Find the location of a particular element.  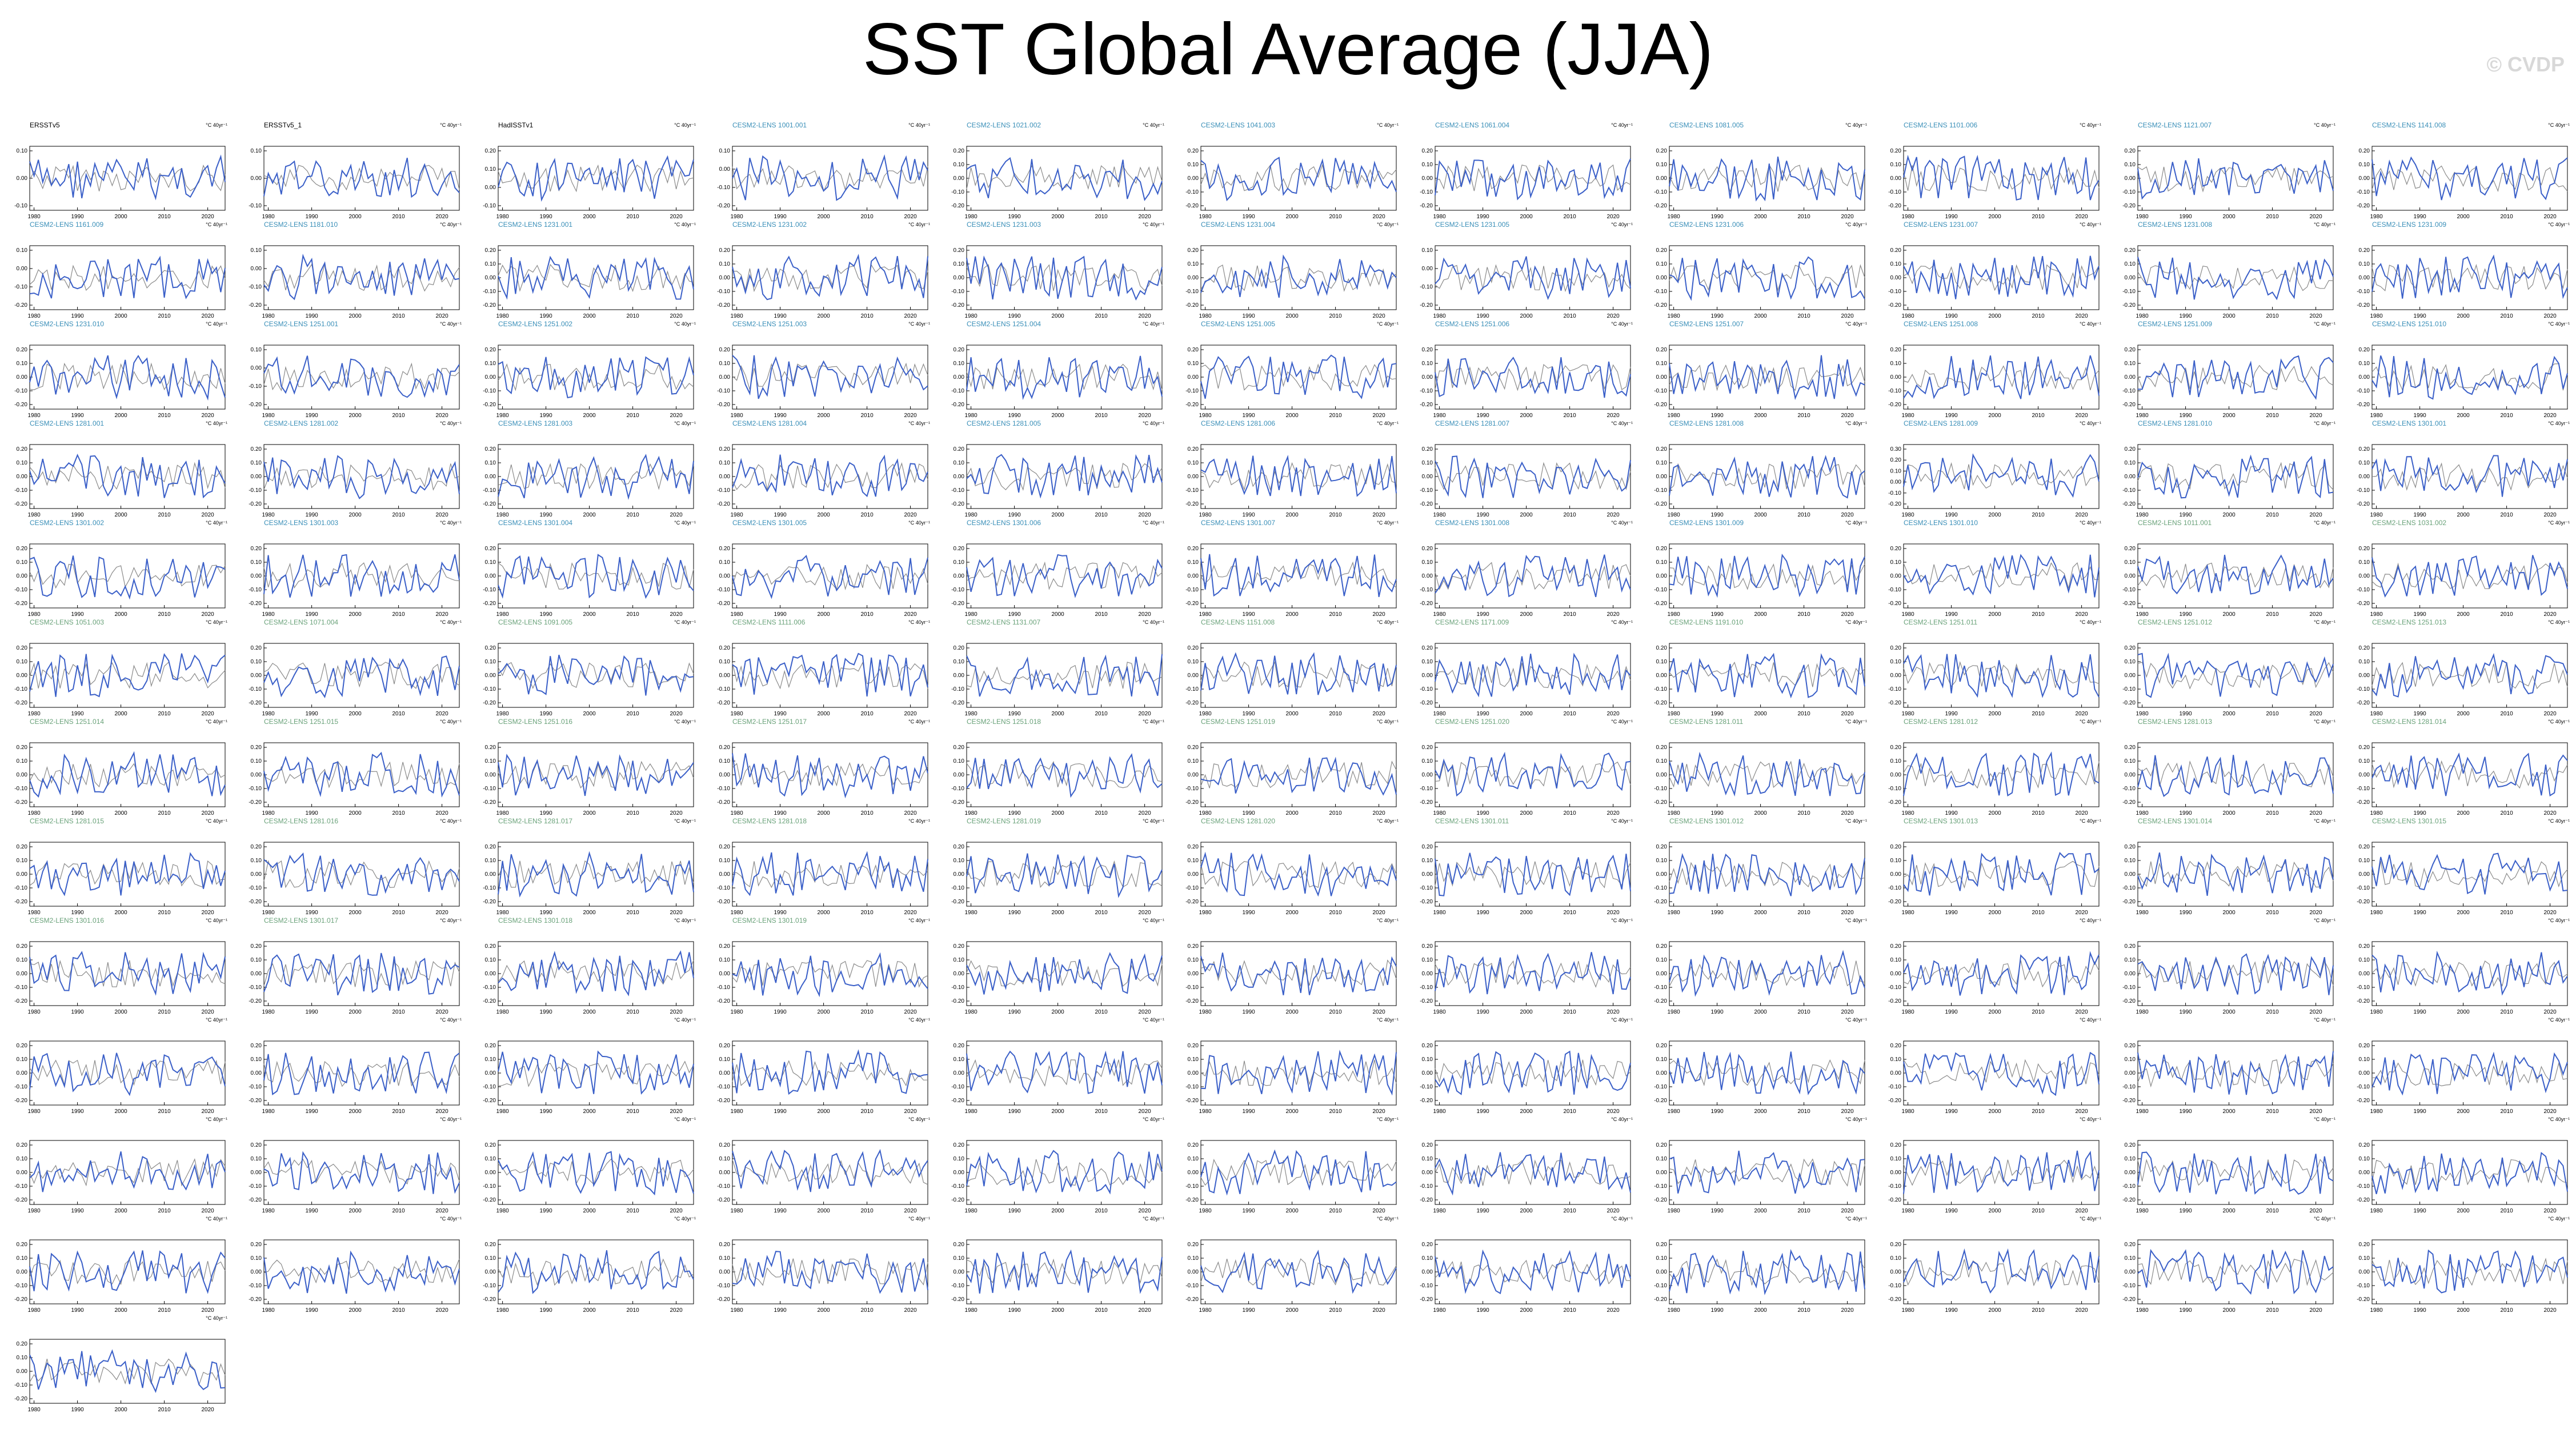

panel-title: CESM2-LENS 1101.006 is located at coordinates (1941, 125).